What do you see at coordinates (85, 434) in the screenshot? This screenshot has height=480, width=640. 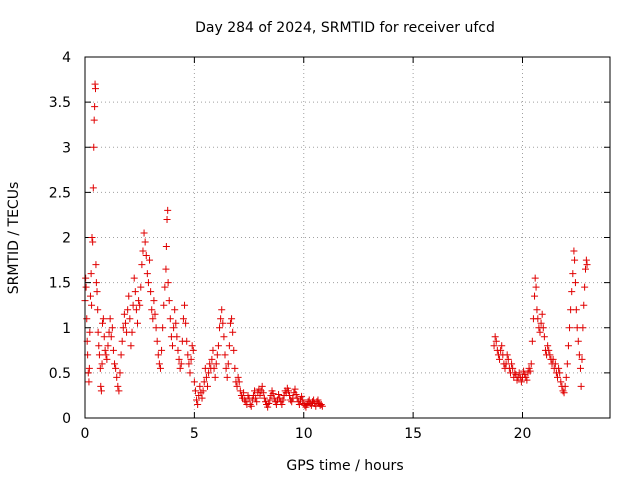 I see `x-tick-label: 0` at bounding box center [85, 434].